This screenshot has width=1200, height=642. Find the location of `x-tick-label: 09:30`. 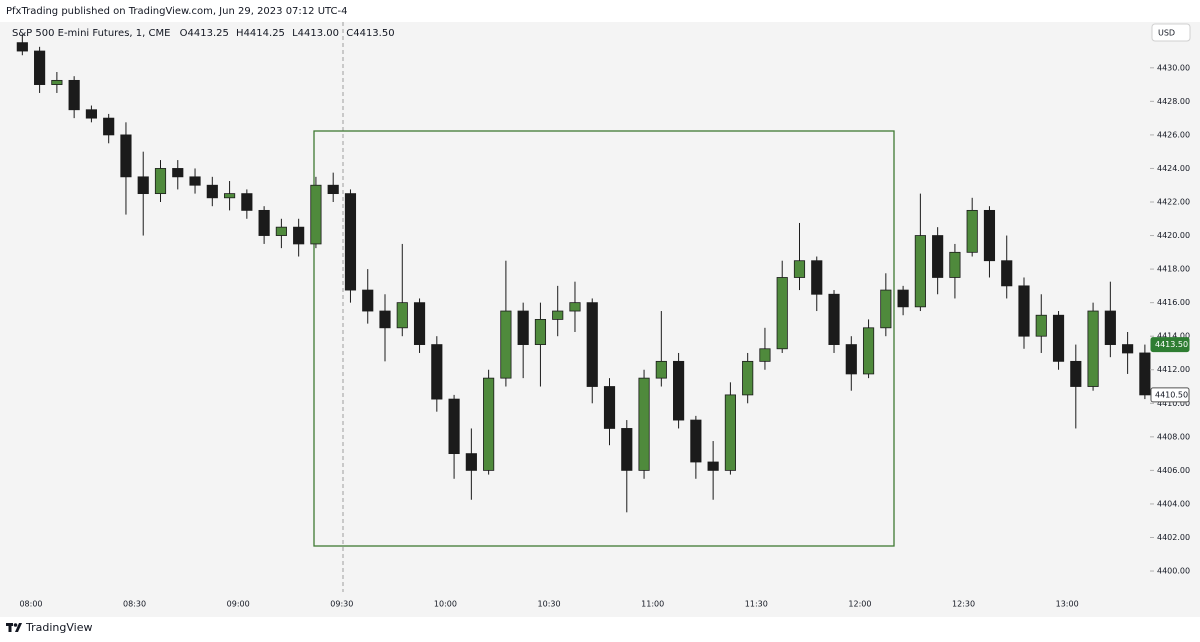

x-tick-label: 09:30 is located at coordinates (341, 604).